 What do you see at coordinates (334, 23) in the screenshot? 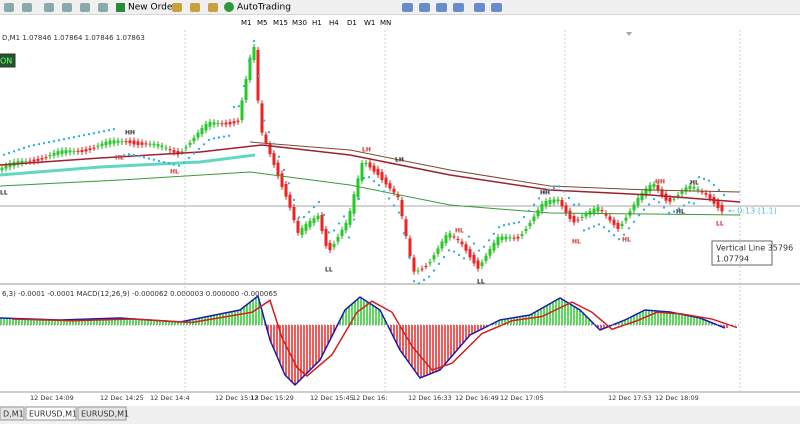
I see `timeframe-button: H4` at bounding box center [334, 23].